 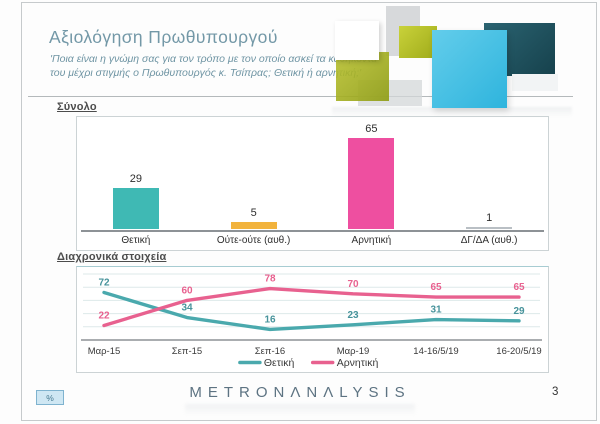 I want to click on bar-value-label: 29, so click(x=135, y=179).